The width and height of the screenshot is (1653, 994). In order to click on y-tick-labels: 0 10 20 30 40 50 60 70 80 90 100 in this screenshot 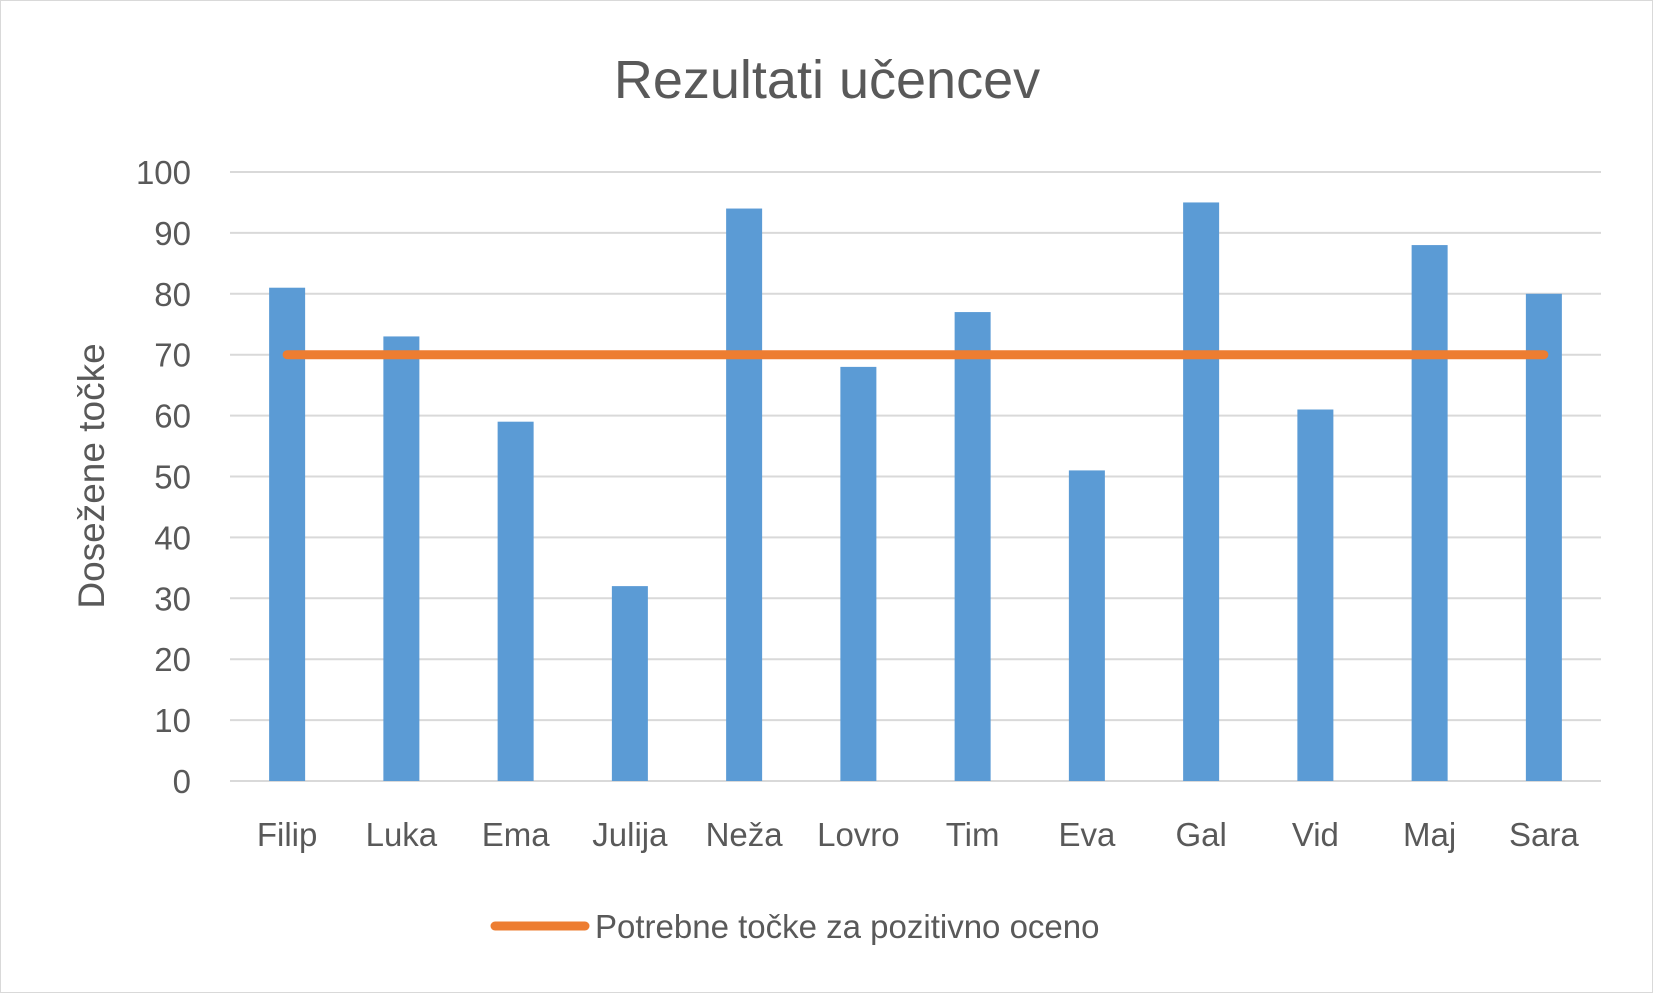, I will do `click(163, 477)`.